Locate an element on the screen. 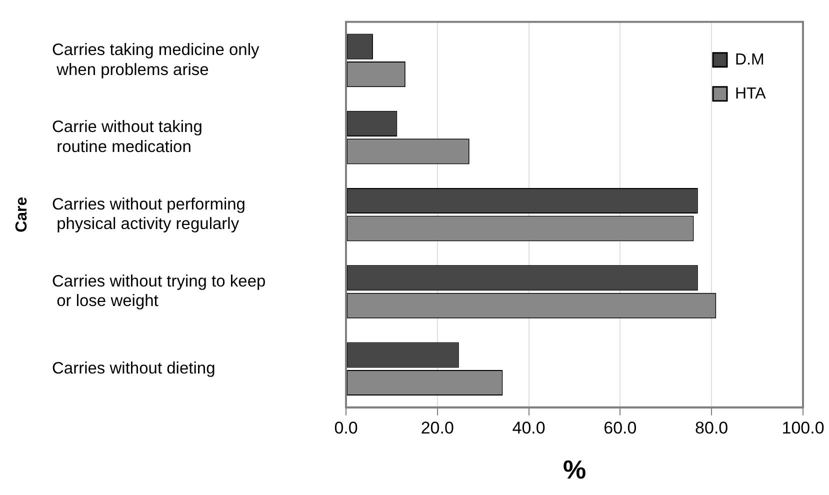  y-tick-label: Carries taking medicine only when problems arise is located at coordinates (156, 60).